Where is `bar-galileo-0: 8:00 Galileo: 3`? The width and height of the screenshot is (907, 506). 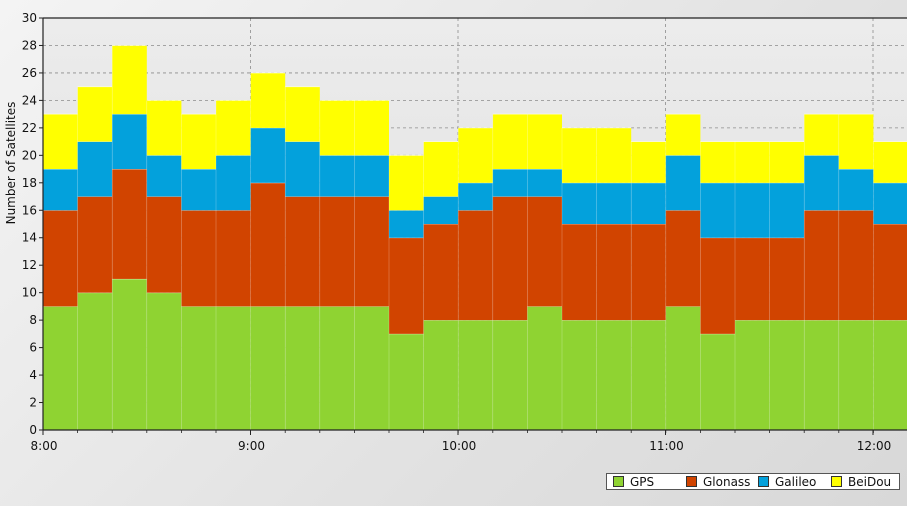
bar-galileo-0: 8:00 Galileo: 3 is located at coordinates (60, 190).